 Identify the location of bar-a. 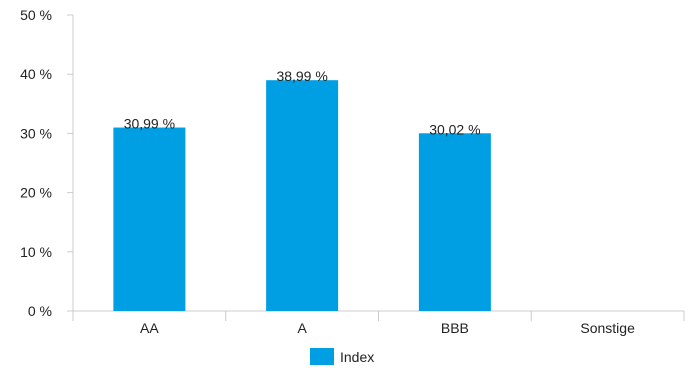
(302, 195).